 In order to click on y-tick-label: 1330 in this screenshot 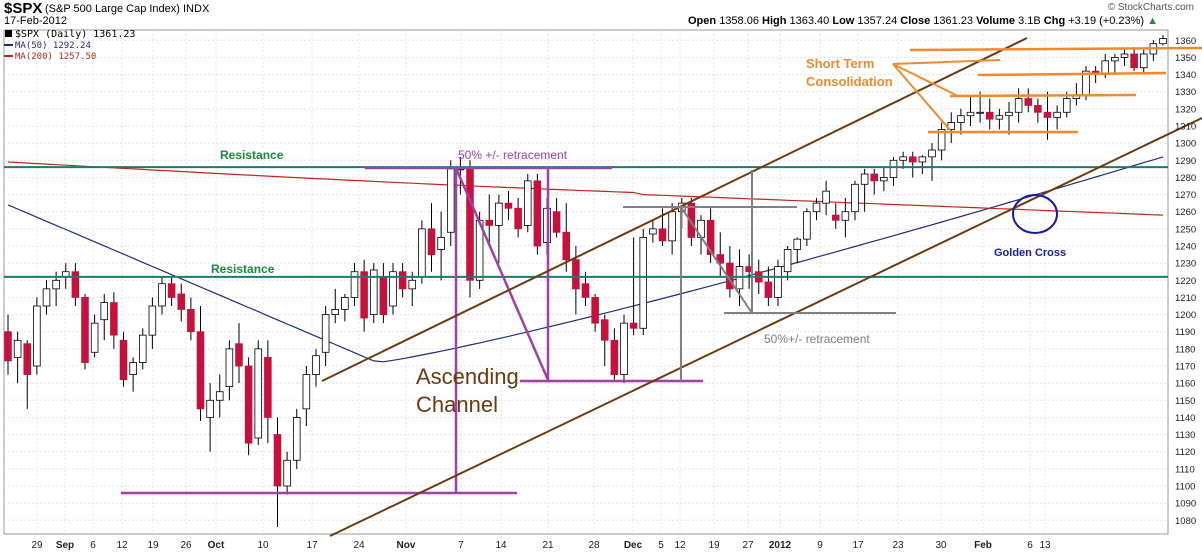, I will do `click(1185, 92)`.